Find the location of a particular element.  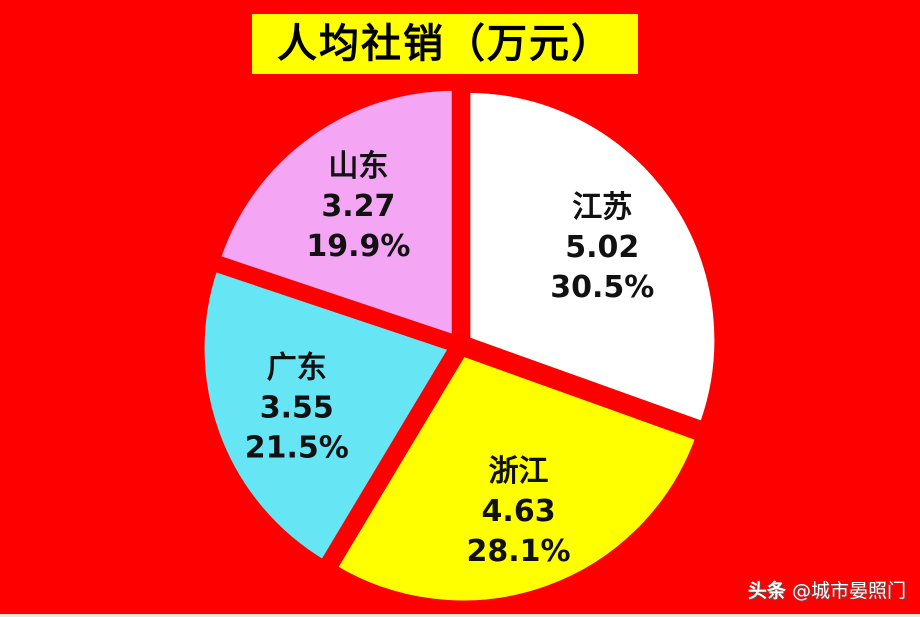

slice-name: 江苏 is located at coordinates (602, 207).